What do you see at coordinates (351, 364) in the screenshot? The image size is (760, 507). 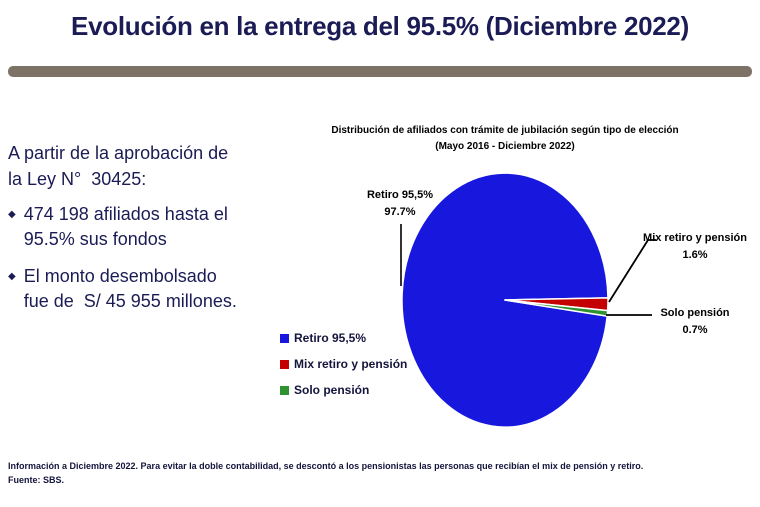 I see `legend-label: Mix retiro y pensión` at bounding box center [351, 364].